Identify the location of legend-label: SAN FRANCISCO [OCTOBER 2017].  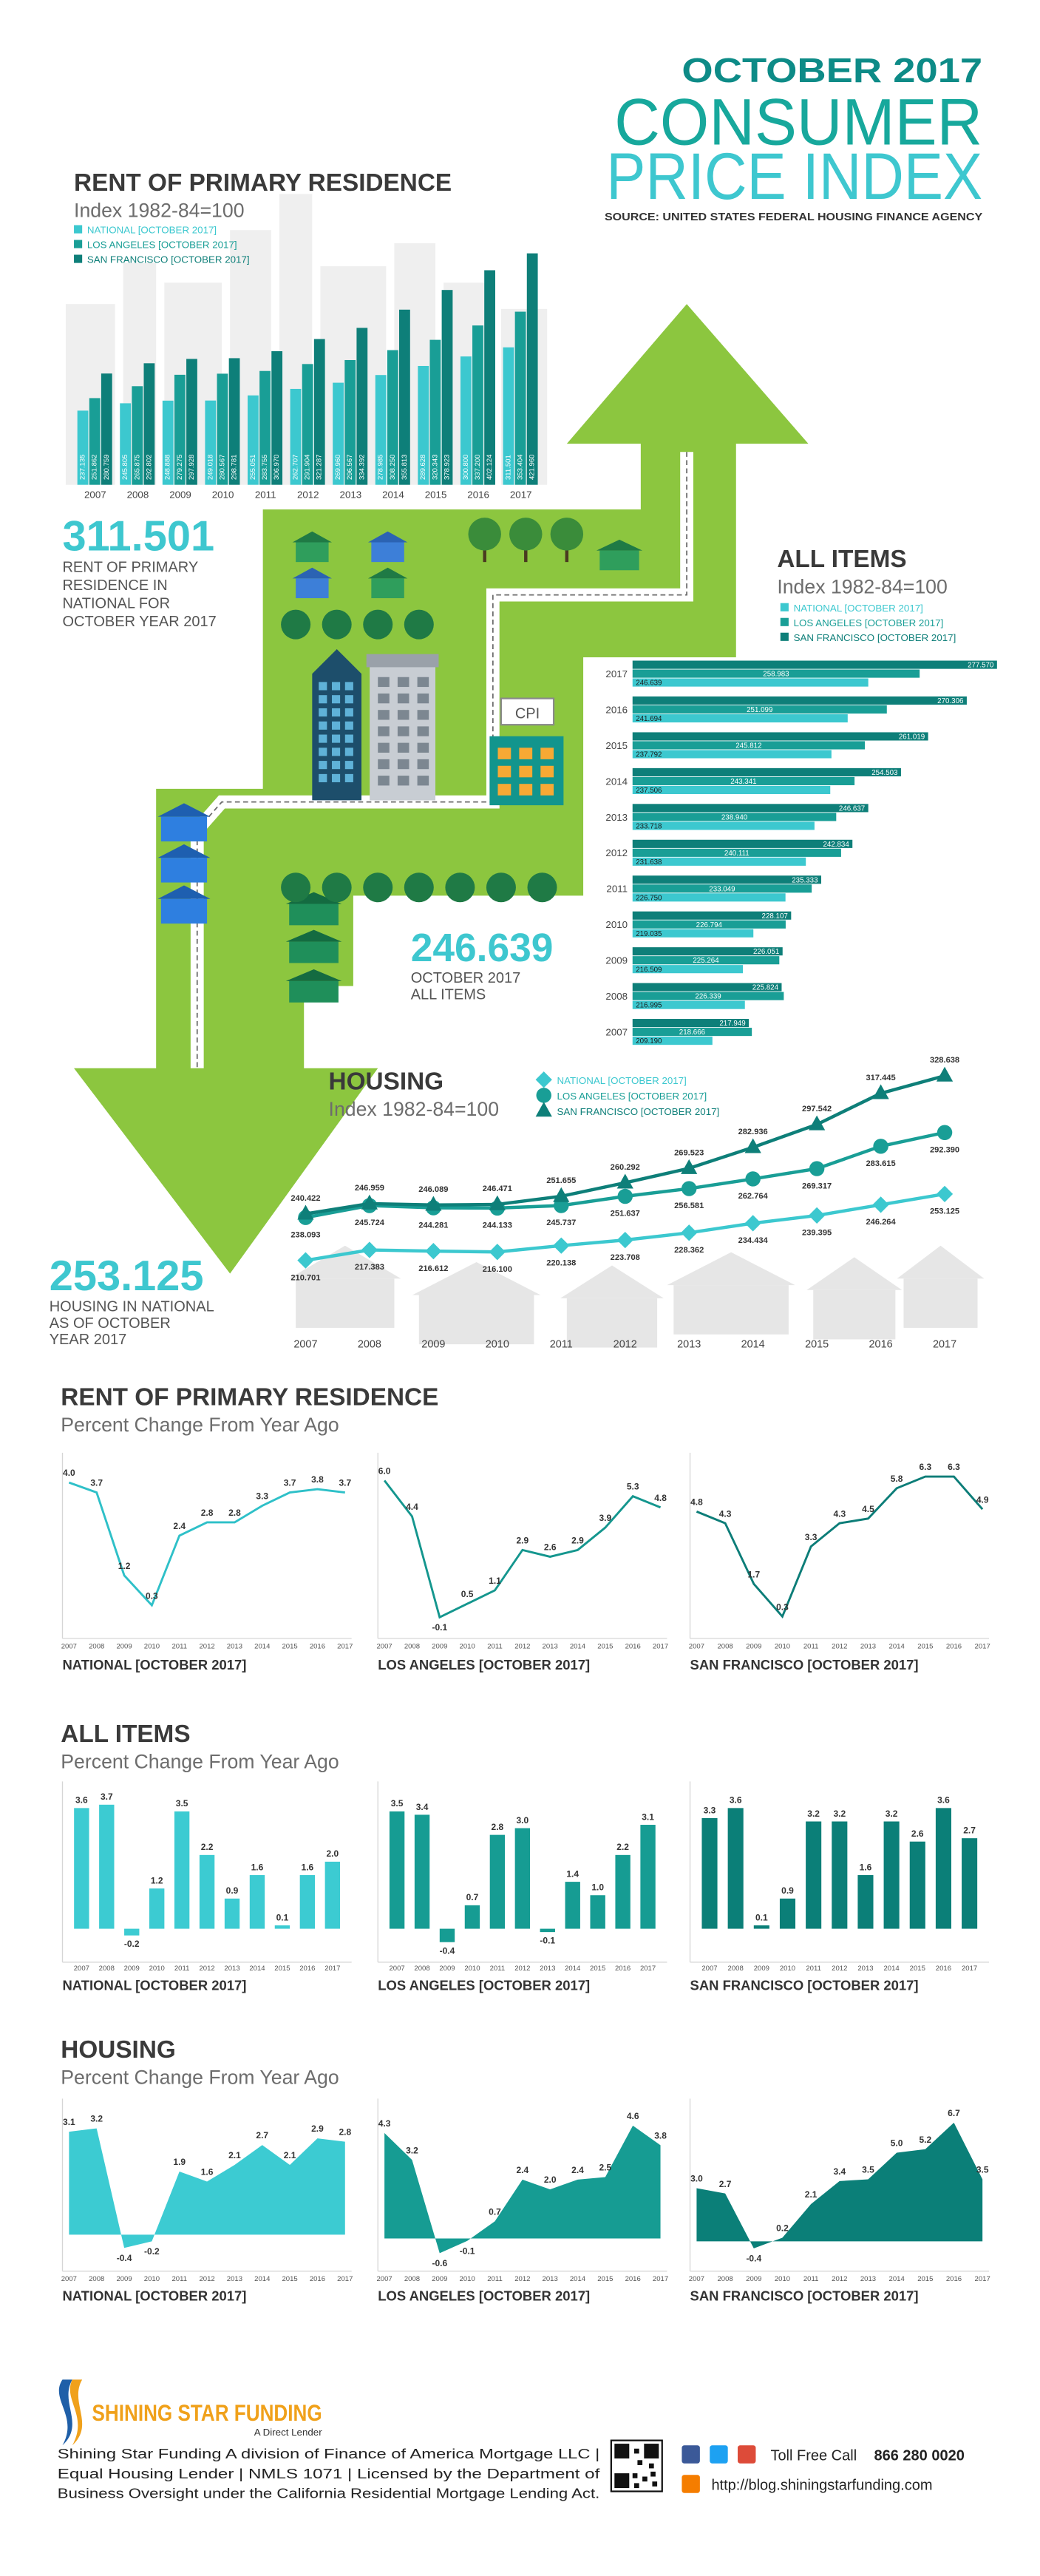
(875, 637).